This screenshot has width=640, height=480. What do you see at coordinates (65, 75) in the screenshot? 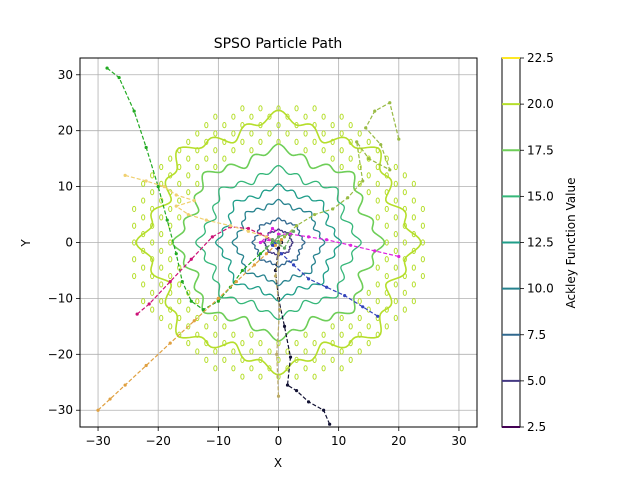
I see `y-tick-label: 30` at bounding box center [65, 75].